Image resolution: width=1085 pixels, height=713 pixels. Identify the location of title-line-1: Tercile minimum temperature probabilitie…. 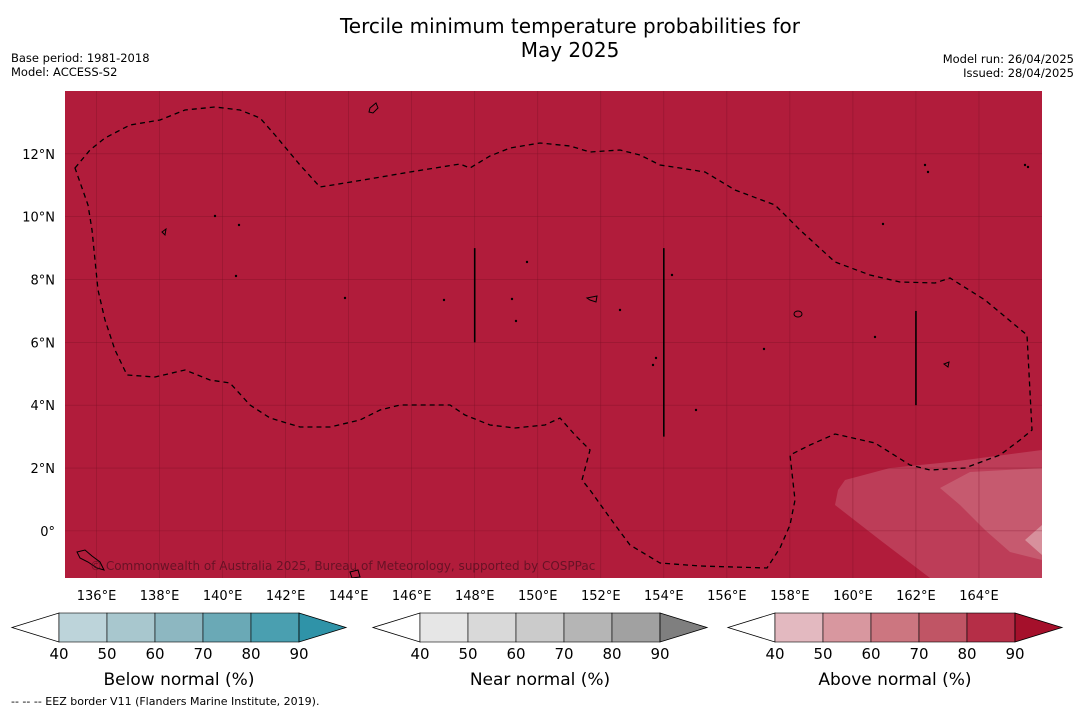
(570, 26).